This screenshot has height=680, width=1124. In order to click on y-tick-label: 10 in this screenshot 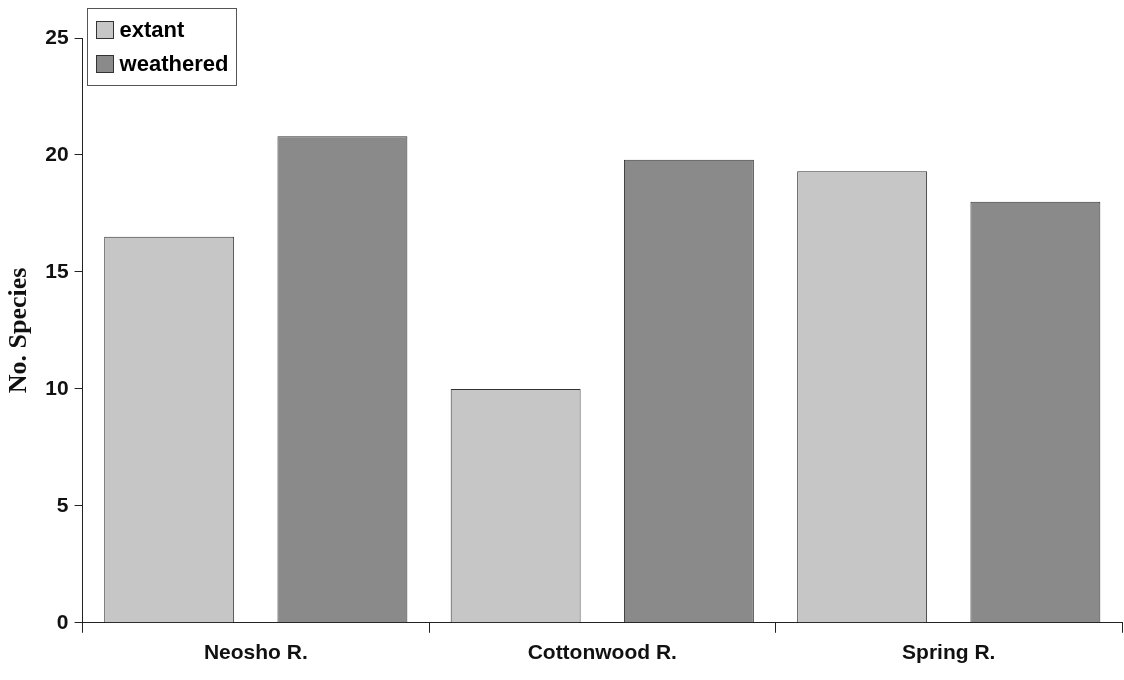, I will do `click(57, 387)`.